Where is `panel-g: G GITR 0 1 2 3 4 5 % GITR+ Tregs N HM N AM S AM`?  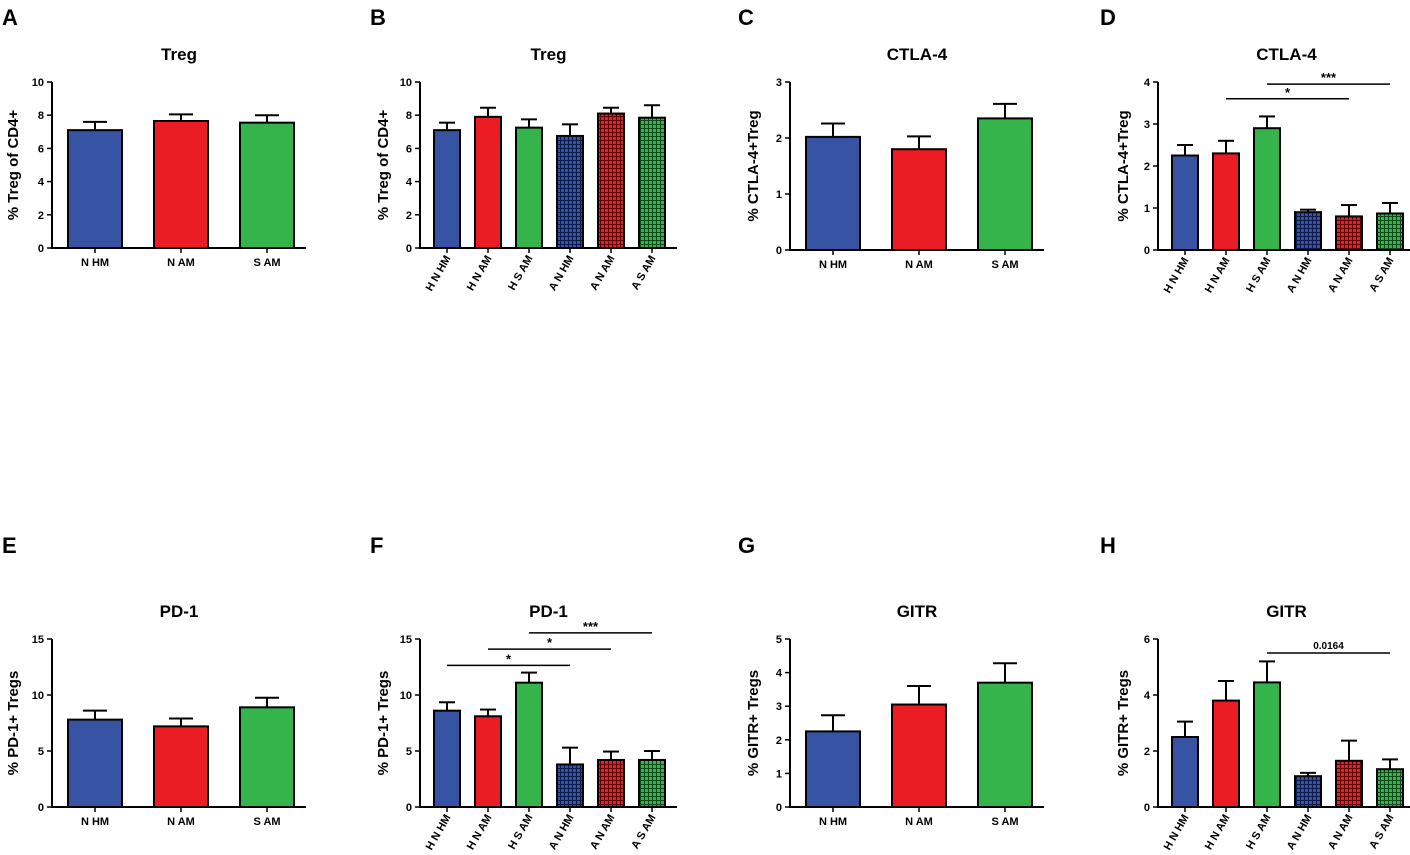 panel-g: G GITR 0 1 2 3 4 5 % GITR+ Tregs N HM N AM S AM is located at coordinates (891, 680).